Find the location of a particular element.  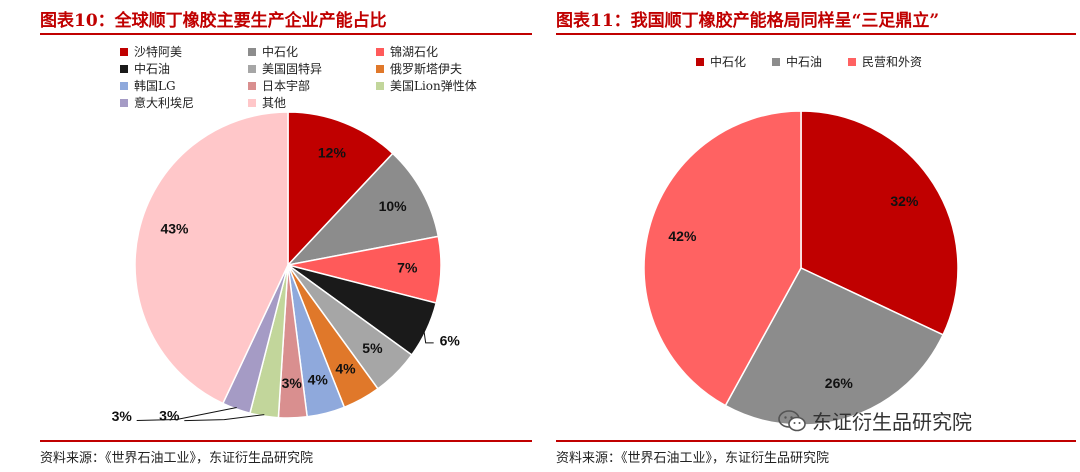

chart-title: 图表10：全球顺丁橡胶主要生产企业产能占比 is located at coordinates (213, 21).